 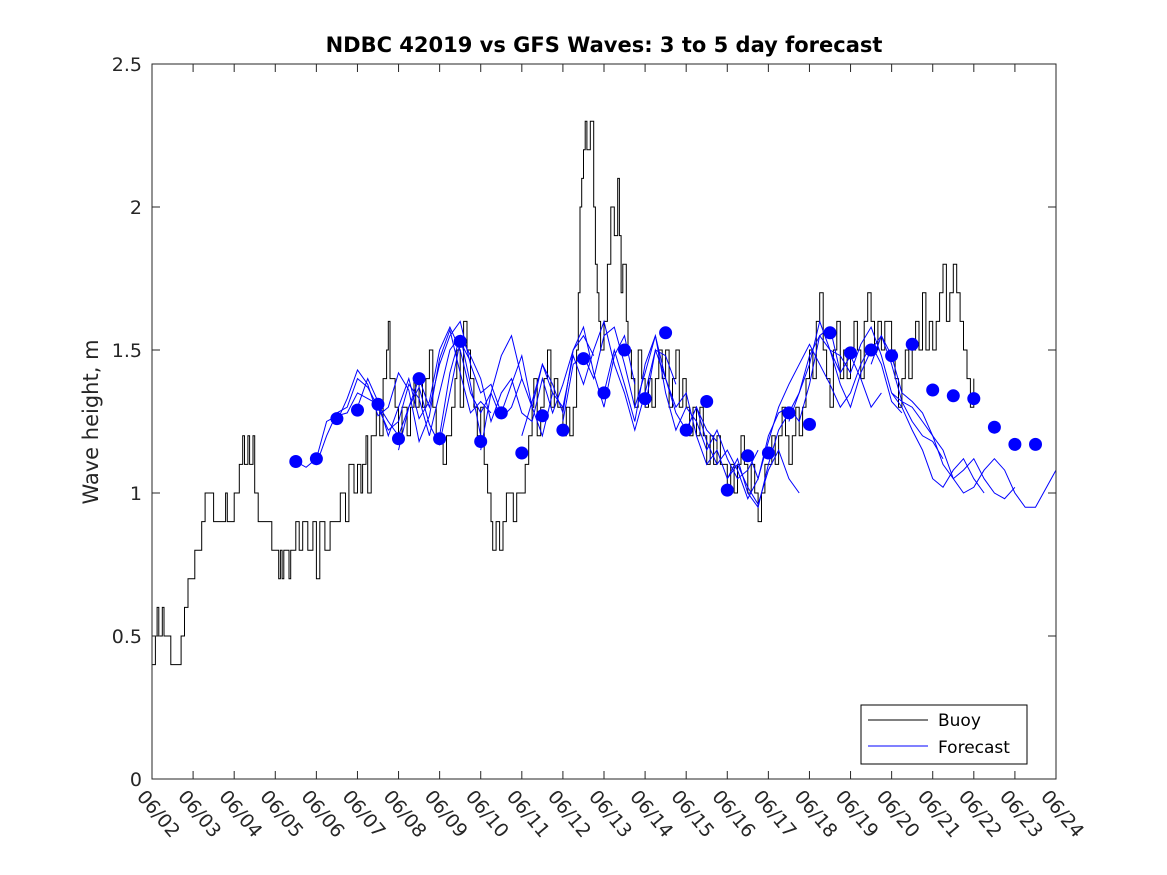 I want to click on forecast-markers, so click(x=665, y=411).